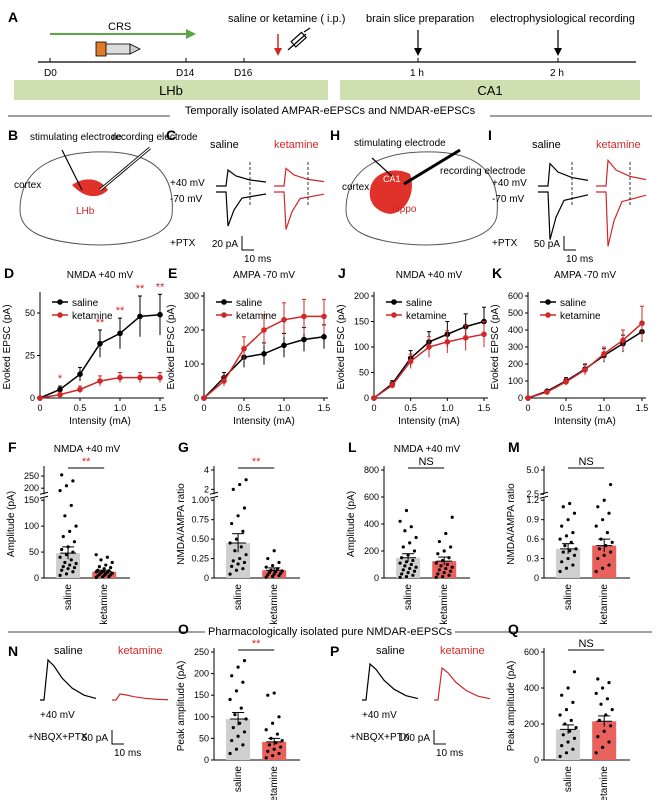 This screenshot has width=660, height=800. I want to click on category-label-l-saline: saline, so click(408, 597).